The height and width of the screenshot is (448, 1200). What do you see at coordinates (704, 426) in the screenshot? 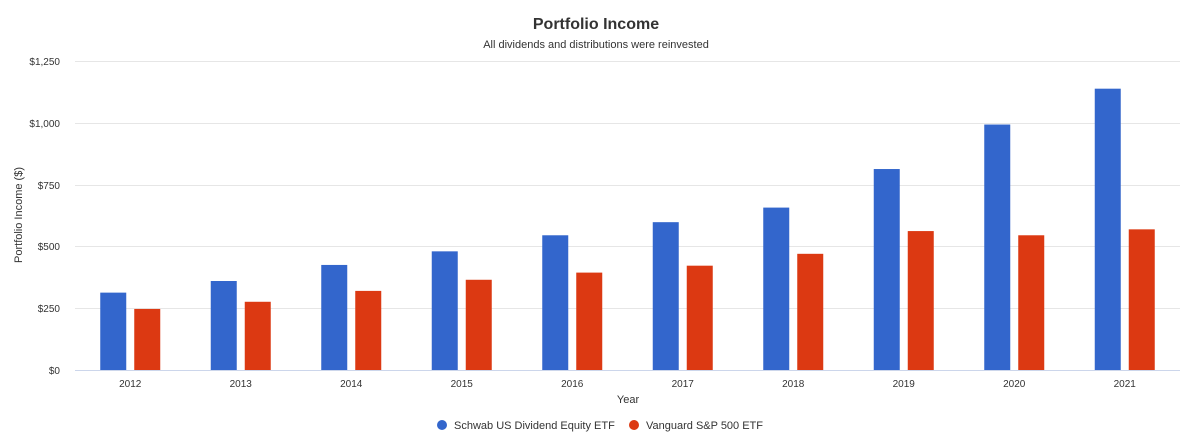
I see `legend-label: Vanguard S&P 500 ETF` at bounding box center [704, 426].